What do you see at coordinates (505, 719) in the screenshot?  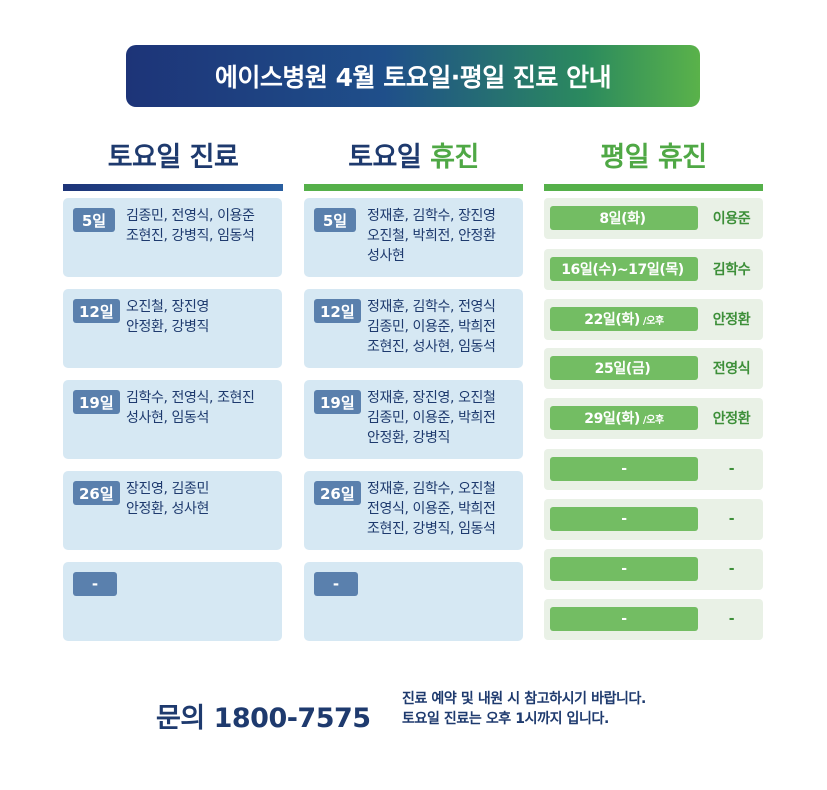 I see `note-line: 토요일 진료는 오후 1시까지 입니다.` at bounding box center [505, 719].